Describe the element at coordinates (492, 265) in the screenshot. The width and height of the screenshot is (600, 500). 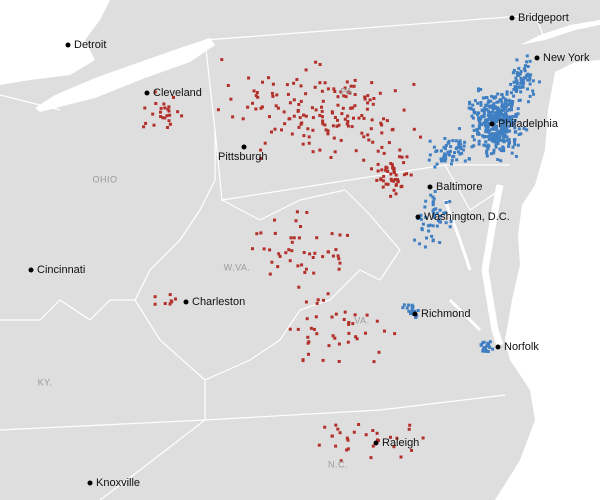
I see `chesapeake-bay` at that location.